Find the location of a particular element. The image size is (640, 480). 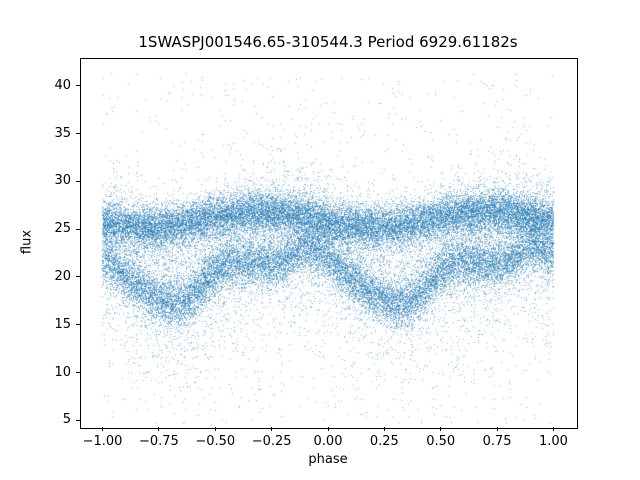

y-tick-label: 30 is located at coordinates (62, 181).